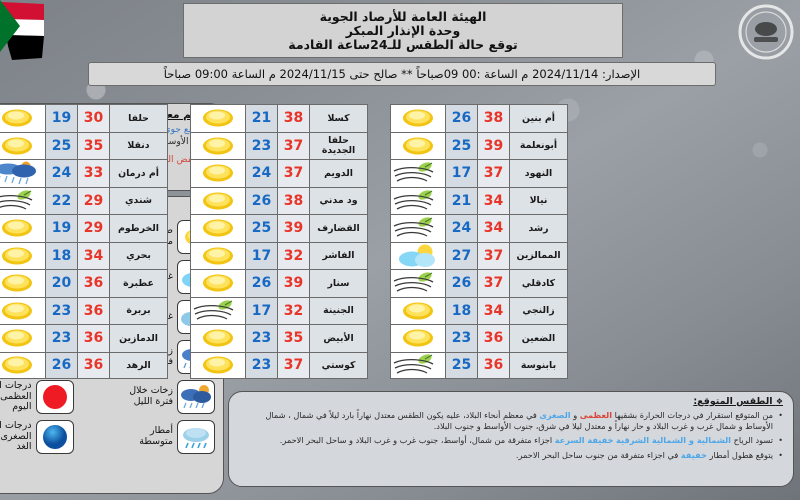 The height and width of the screenshot is (500, 800). What do you see at coordinates (538, 173) in the screenshot?
I see `city-name-cell: النهود` at bounding box center [538, 173].